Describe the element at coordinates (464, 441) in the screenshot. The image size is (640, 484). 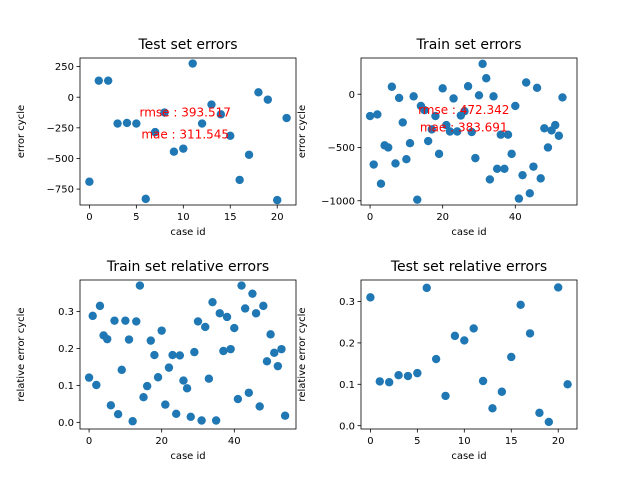
I see `x-tick-label: 10` at that location.